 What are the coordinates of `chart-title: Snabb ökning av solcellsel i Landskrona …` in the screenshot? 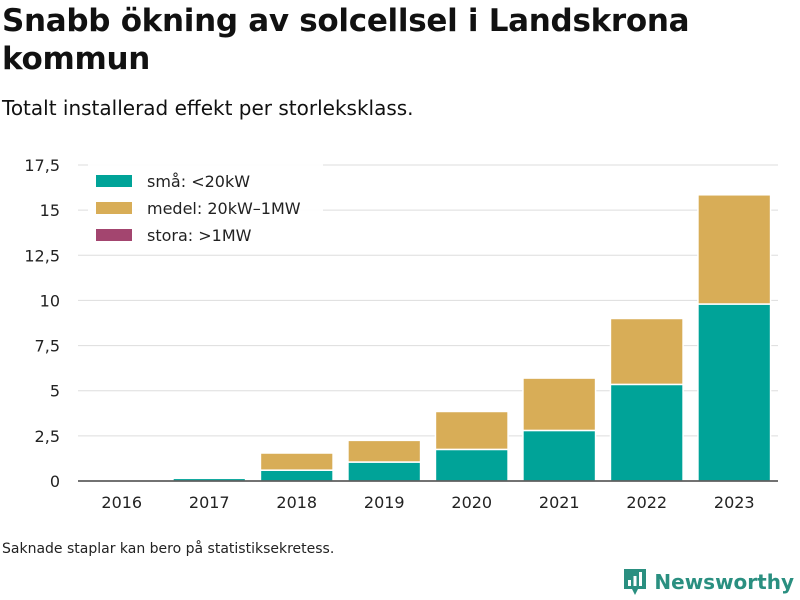 It's located at (346, 40).